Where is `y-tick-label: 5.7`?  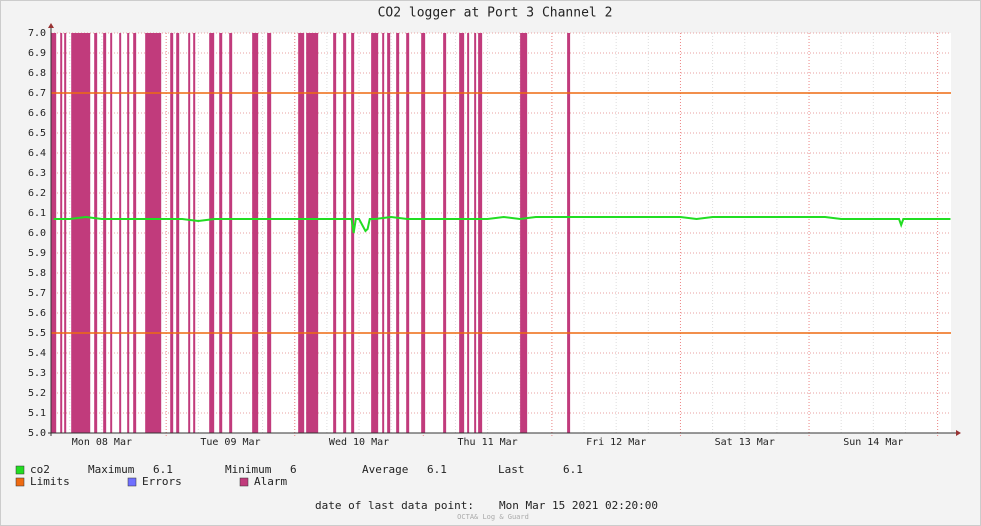 y-tick-label: 5.7 is located at coordinates (37, 293).